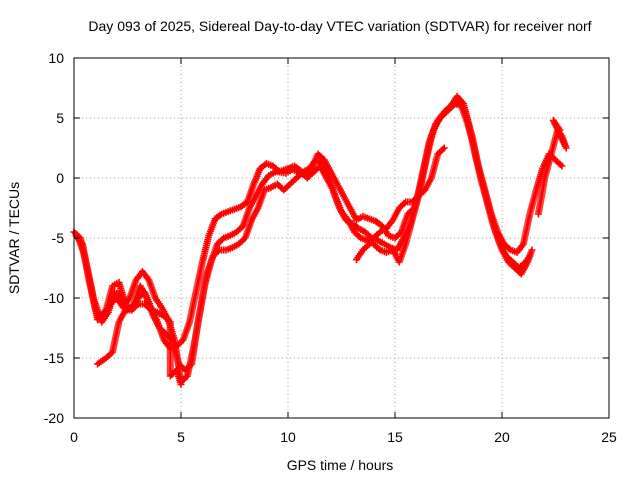  Describe the element at coordinates (54, 298) in the screenshot. I see `y-tick-label: -10` at that location.